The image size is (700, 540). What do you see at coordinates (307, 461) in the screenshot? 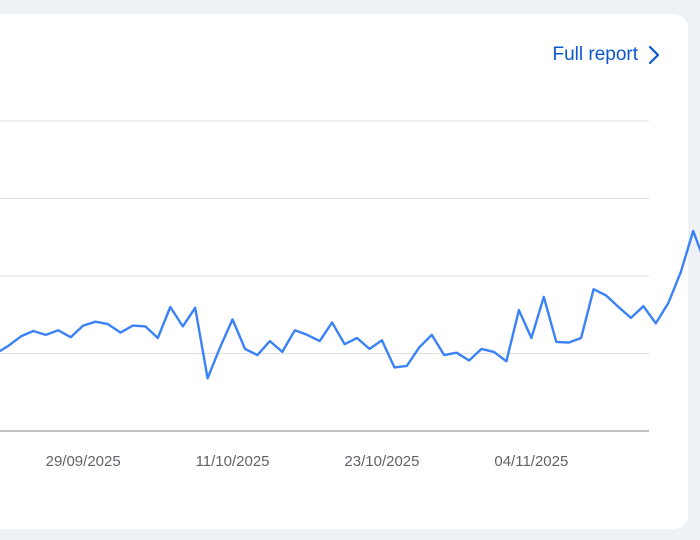
I see `x-axis-ticks: 29/09/2025 11/10/2025 23/10/2025 04/11/2025` at bounding box center [307, 461].